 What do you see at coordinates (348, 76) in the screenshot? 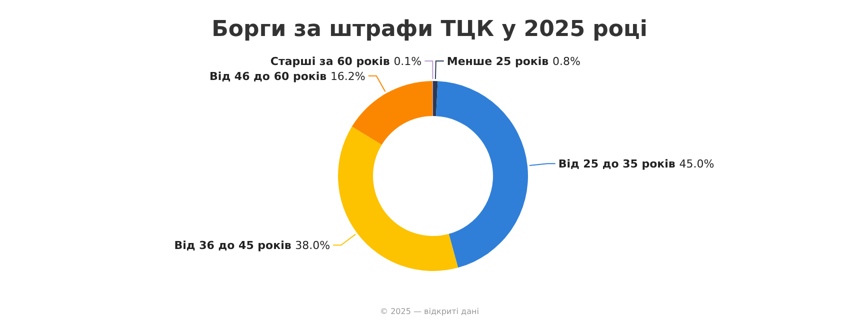
I see `data-label: 16.2%` at bounding box center [348, 76].